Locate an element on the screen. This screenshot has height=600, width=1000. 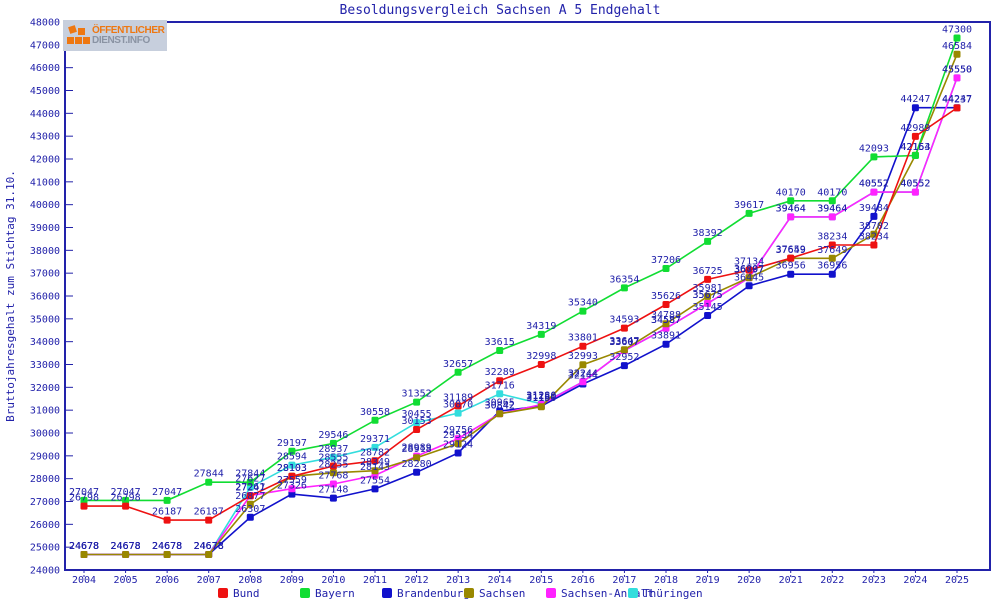
svg-text: 30455 is located at coordinates (417, 414).